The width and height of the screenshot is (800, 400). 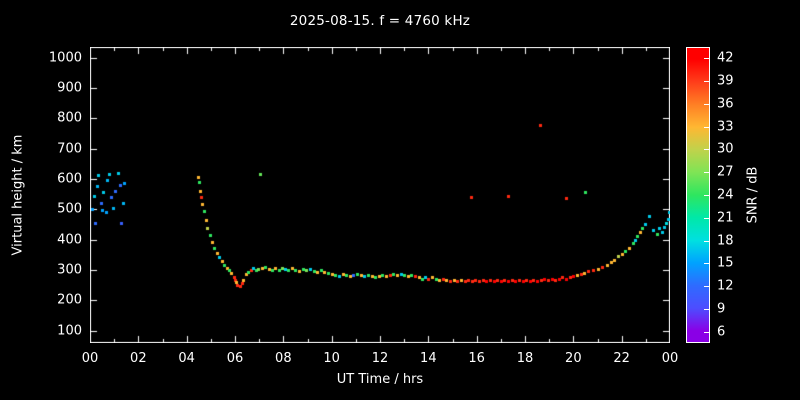 What do you see at coordinates (753, 195) in the screenshot?
I see `colorbar-label: SNR / dB` at bounding box center [753, 195].